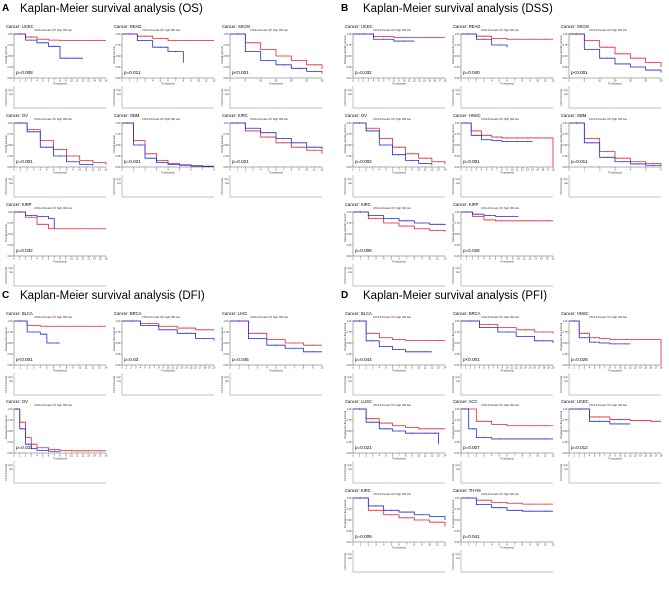  What do you see at coordinates (553, 259) in the screenshot?
I see `x-tick-label: 16` at bounding box center [553, 259].